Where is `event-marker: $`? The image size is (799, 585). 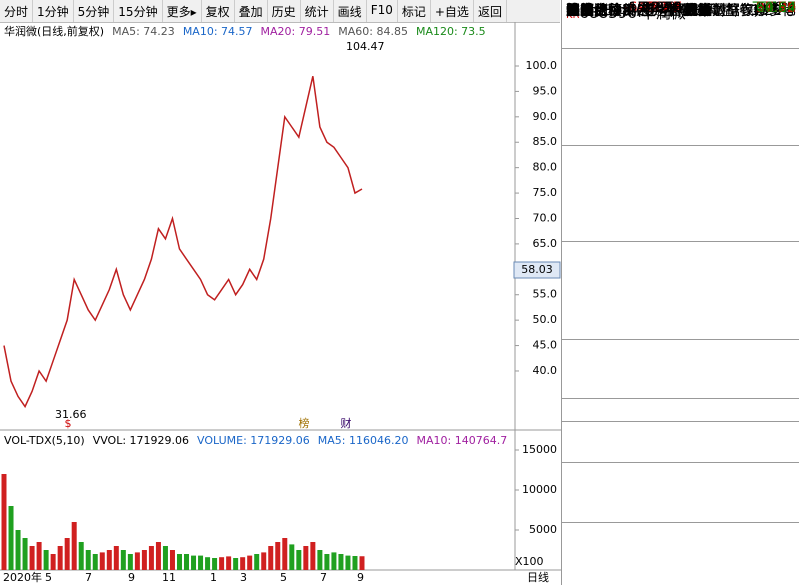
event-marker: $ is located at coordinates (68, 423).